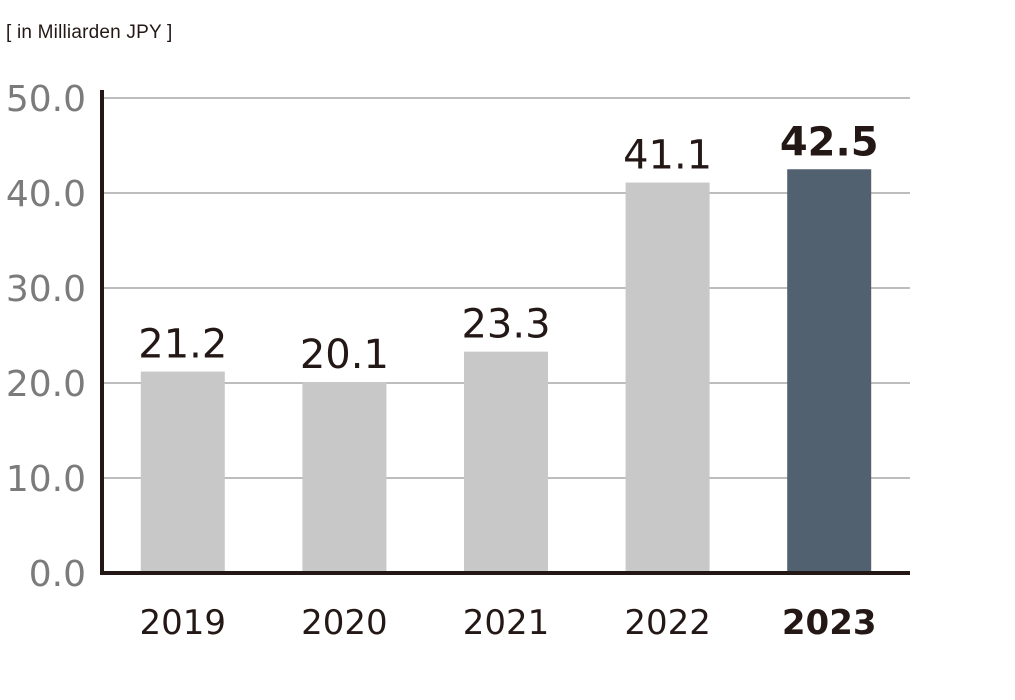 The width and height of the screenshot is (1015, 700). Describe the element at coordinates (667, 378) in the screenshot. I see `bar-2022` at that location.